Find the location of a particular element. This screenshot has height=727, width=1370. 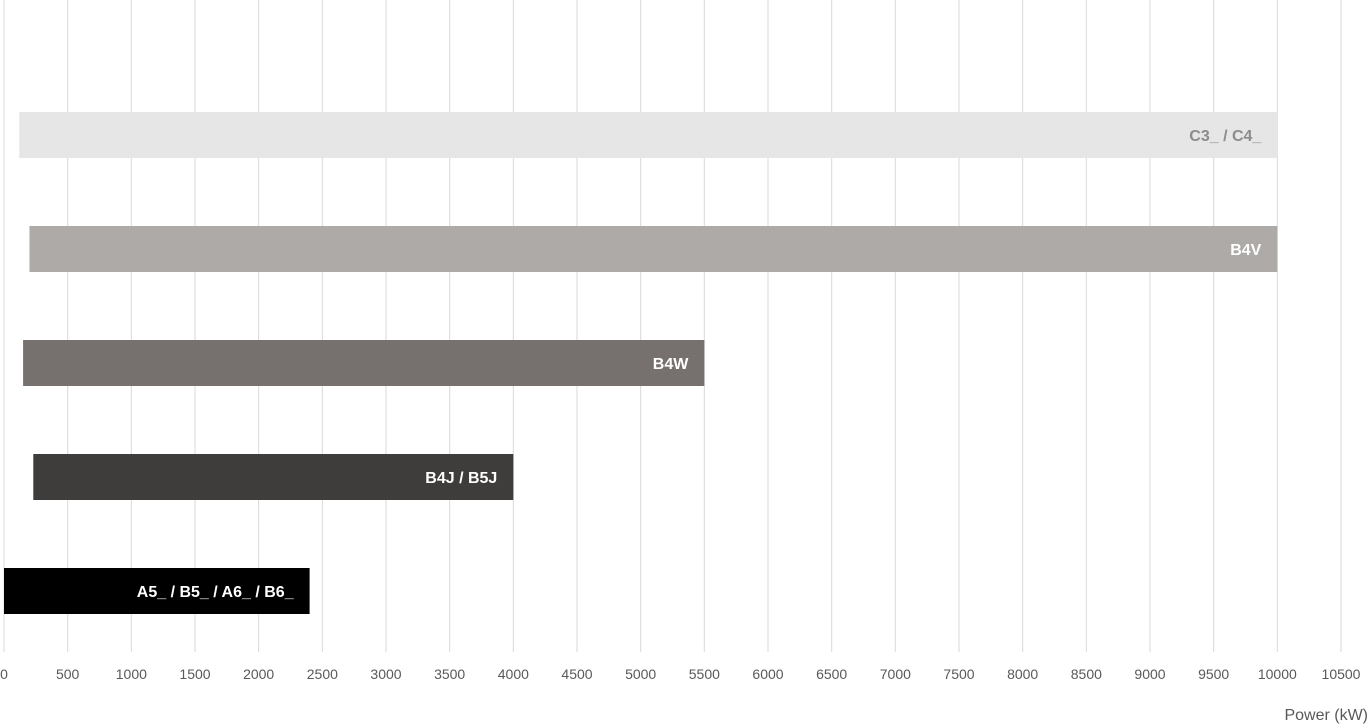

x-tick-label: 0 is located at coordinates (4, 674).